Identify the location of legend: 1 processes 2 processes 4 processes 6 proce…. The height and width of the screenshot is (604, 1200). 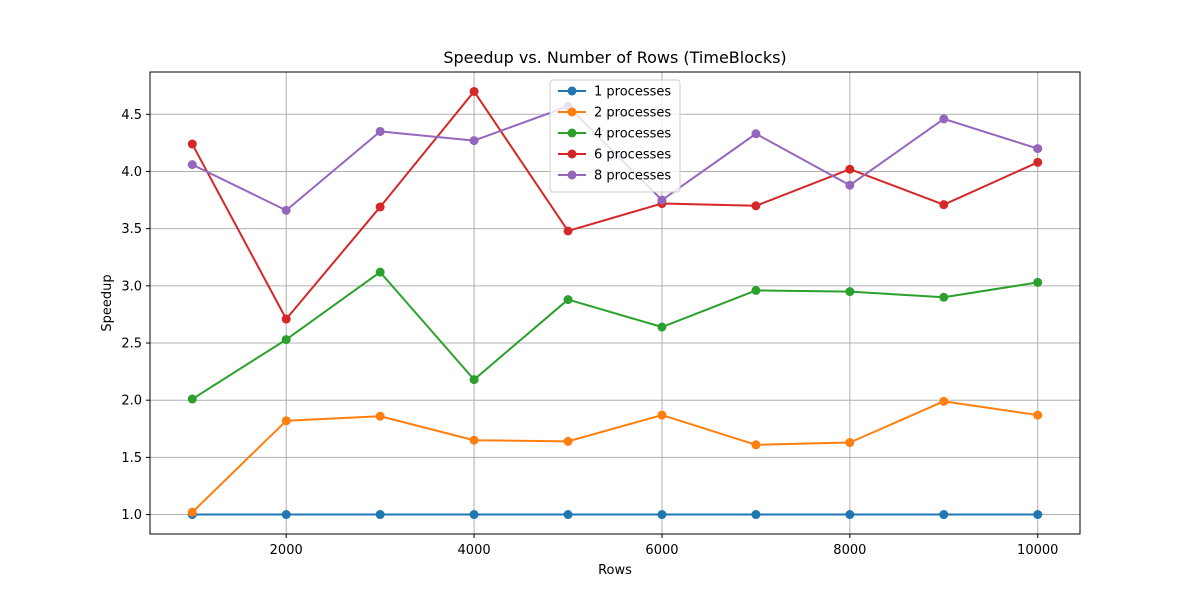
(615, 136).